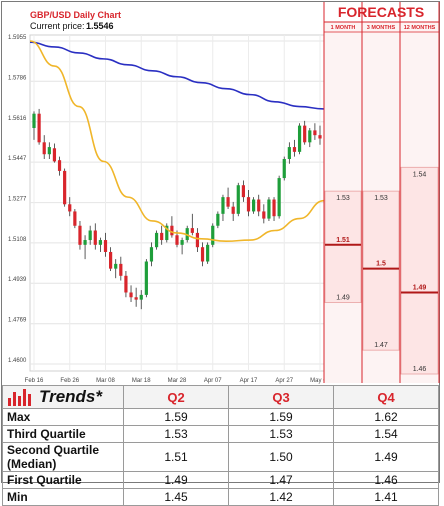 This screenshot has width=444, height=506. Describe the element at coordinates (17, 321) in the screenshot. I see `y-tick-label: 1.4769` at that location.